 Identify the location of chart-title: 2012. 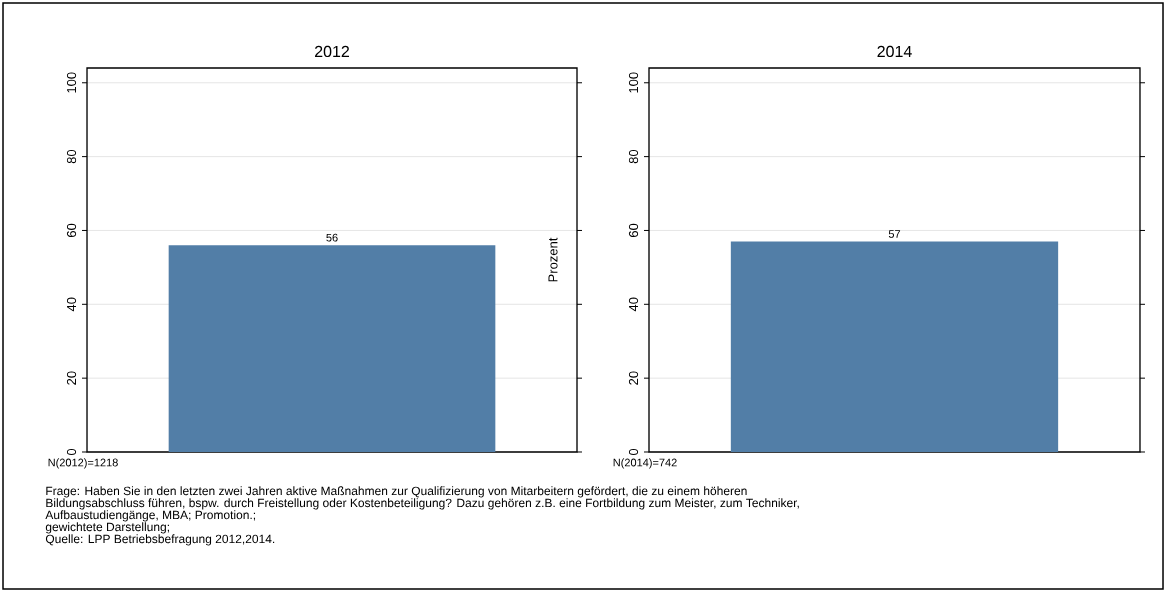
(332, 51).